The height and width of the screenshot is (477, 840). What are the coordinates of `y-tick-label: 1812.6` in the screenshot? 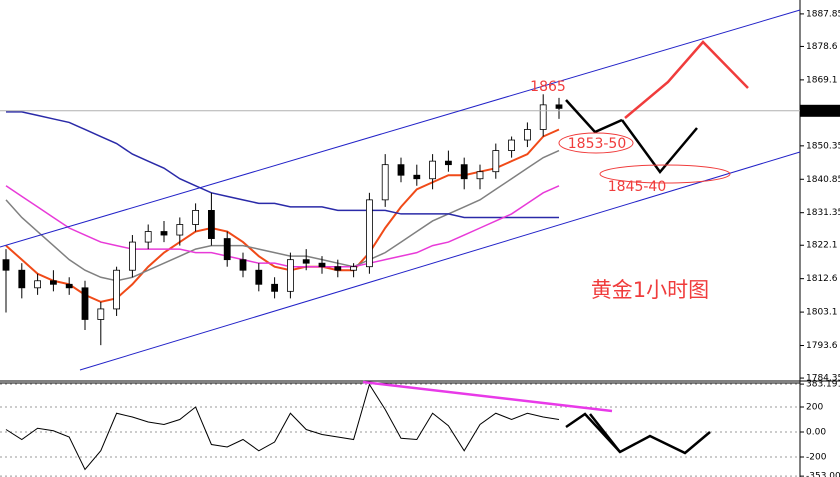 It's located at (822, 279).